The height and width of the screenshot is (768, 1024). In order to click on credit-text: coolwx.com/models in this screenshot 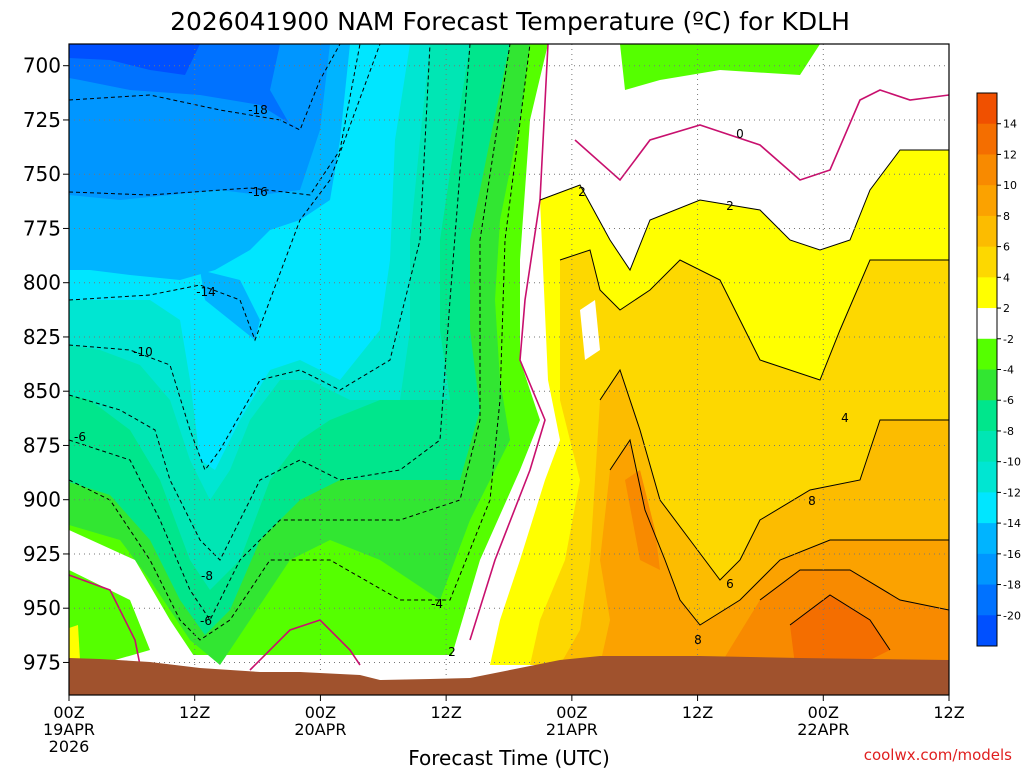, I will do `click(938, 755)`.